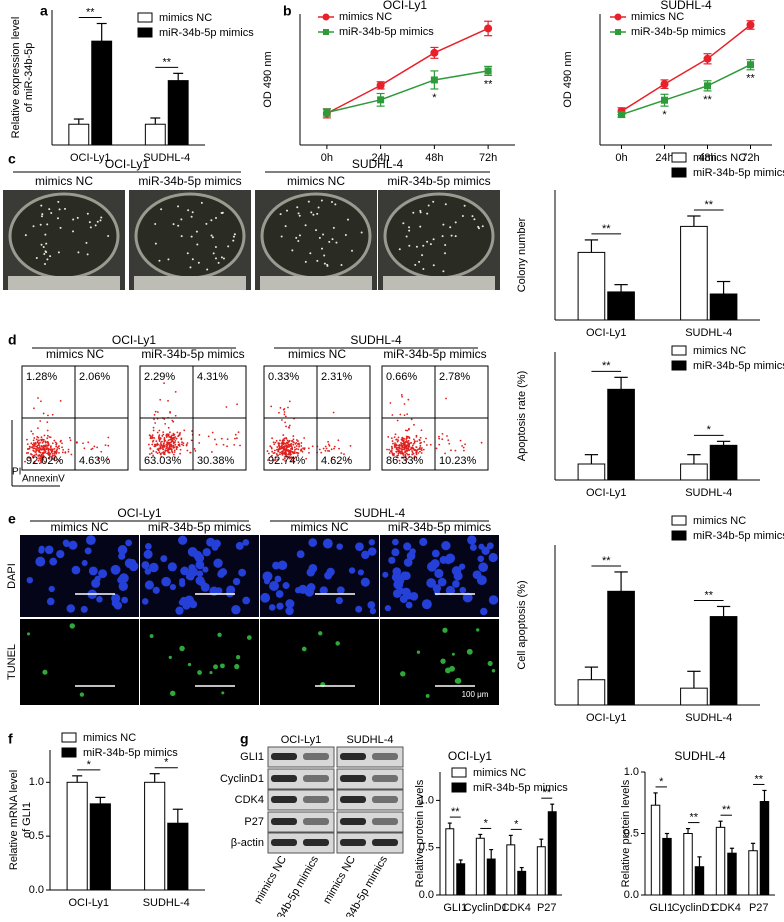 Image resolution: width=784 pixels, height=922 pixels. What do you see at coordinates (12, 340) in the screenshot?
I see `panel-label: d` at bounding box center [12, 340].